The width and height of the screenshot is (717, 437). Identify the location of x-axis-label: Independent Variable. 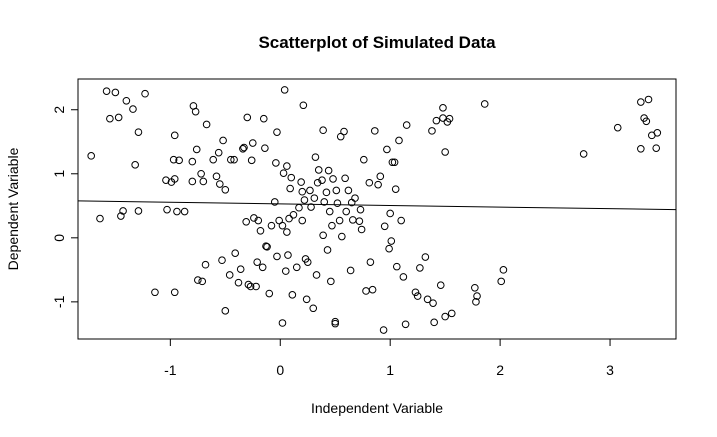
(377, 408).